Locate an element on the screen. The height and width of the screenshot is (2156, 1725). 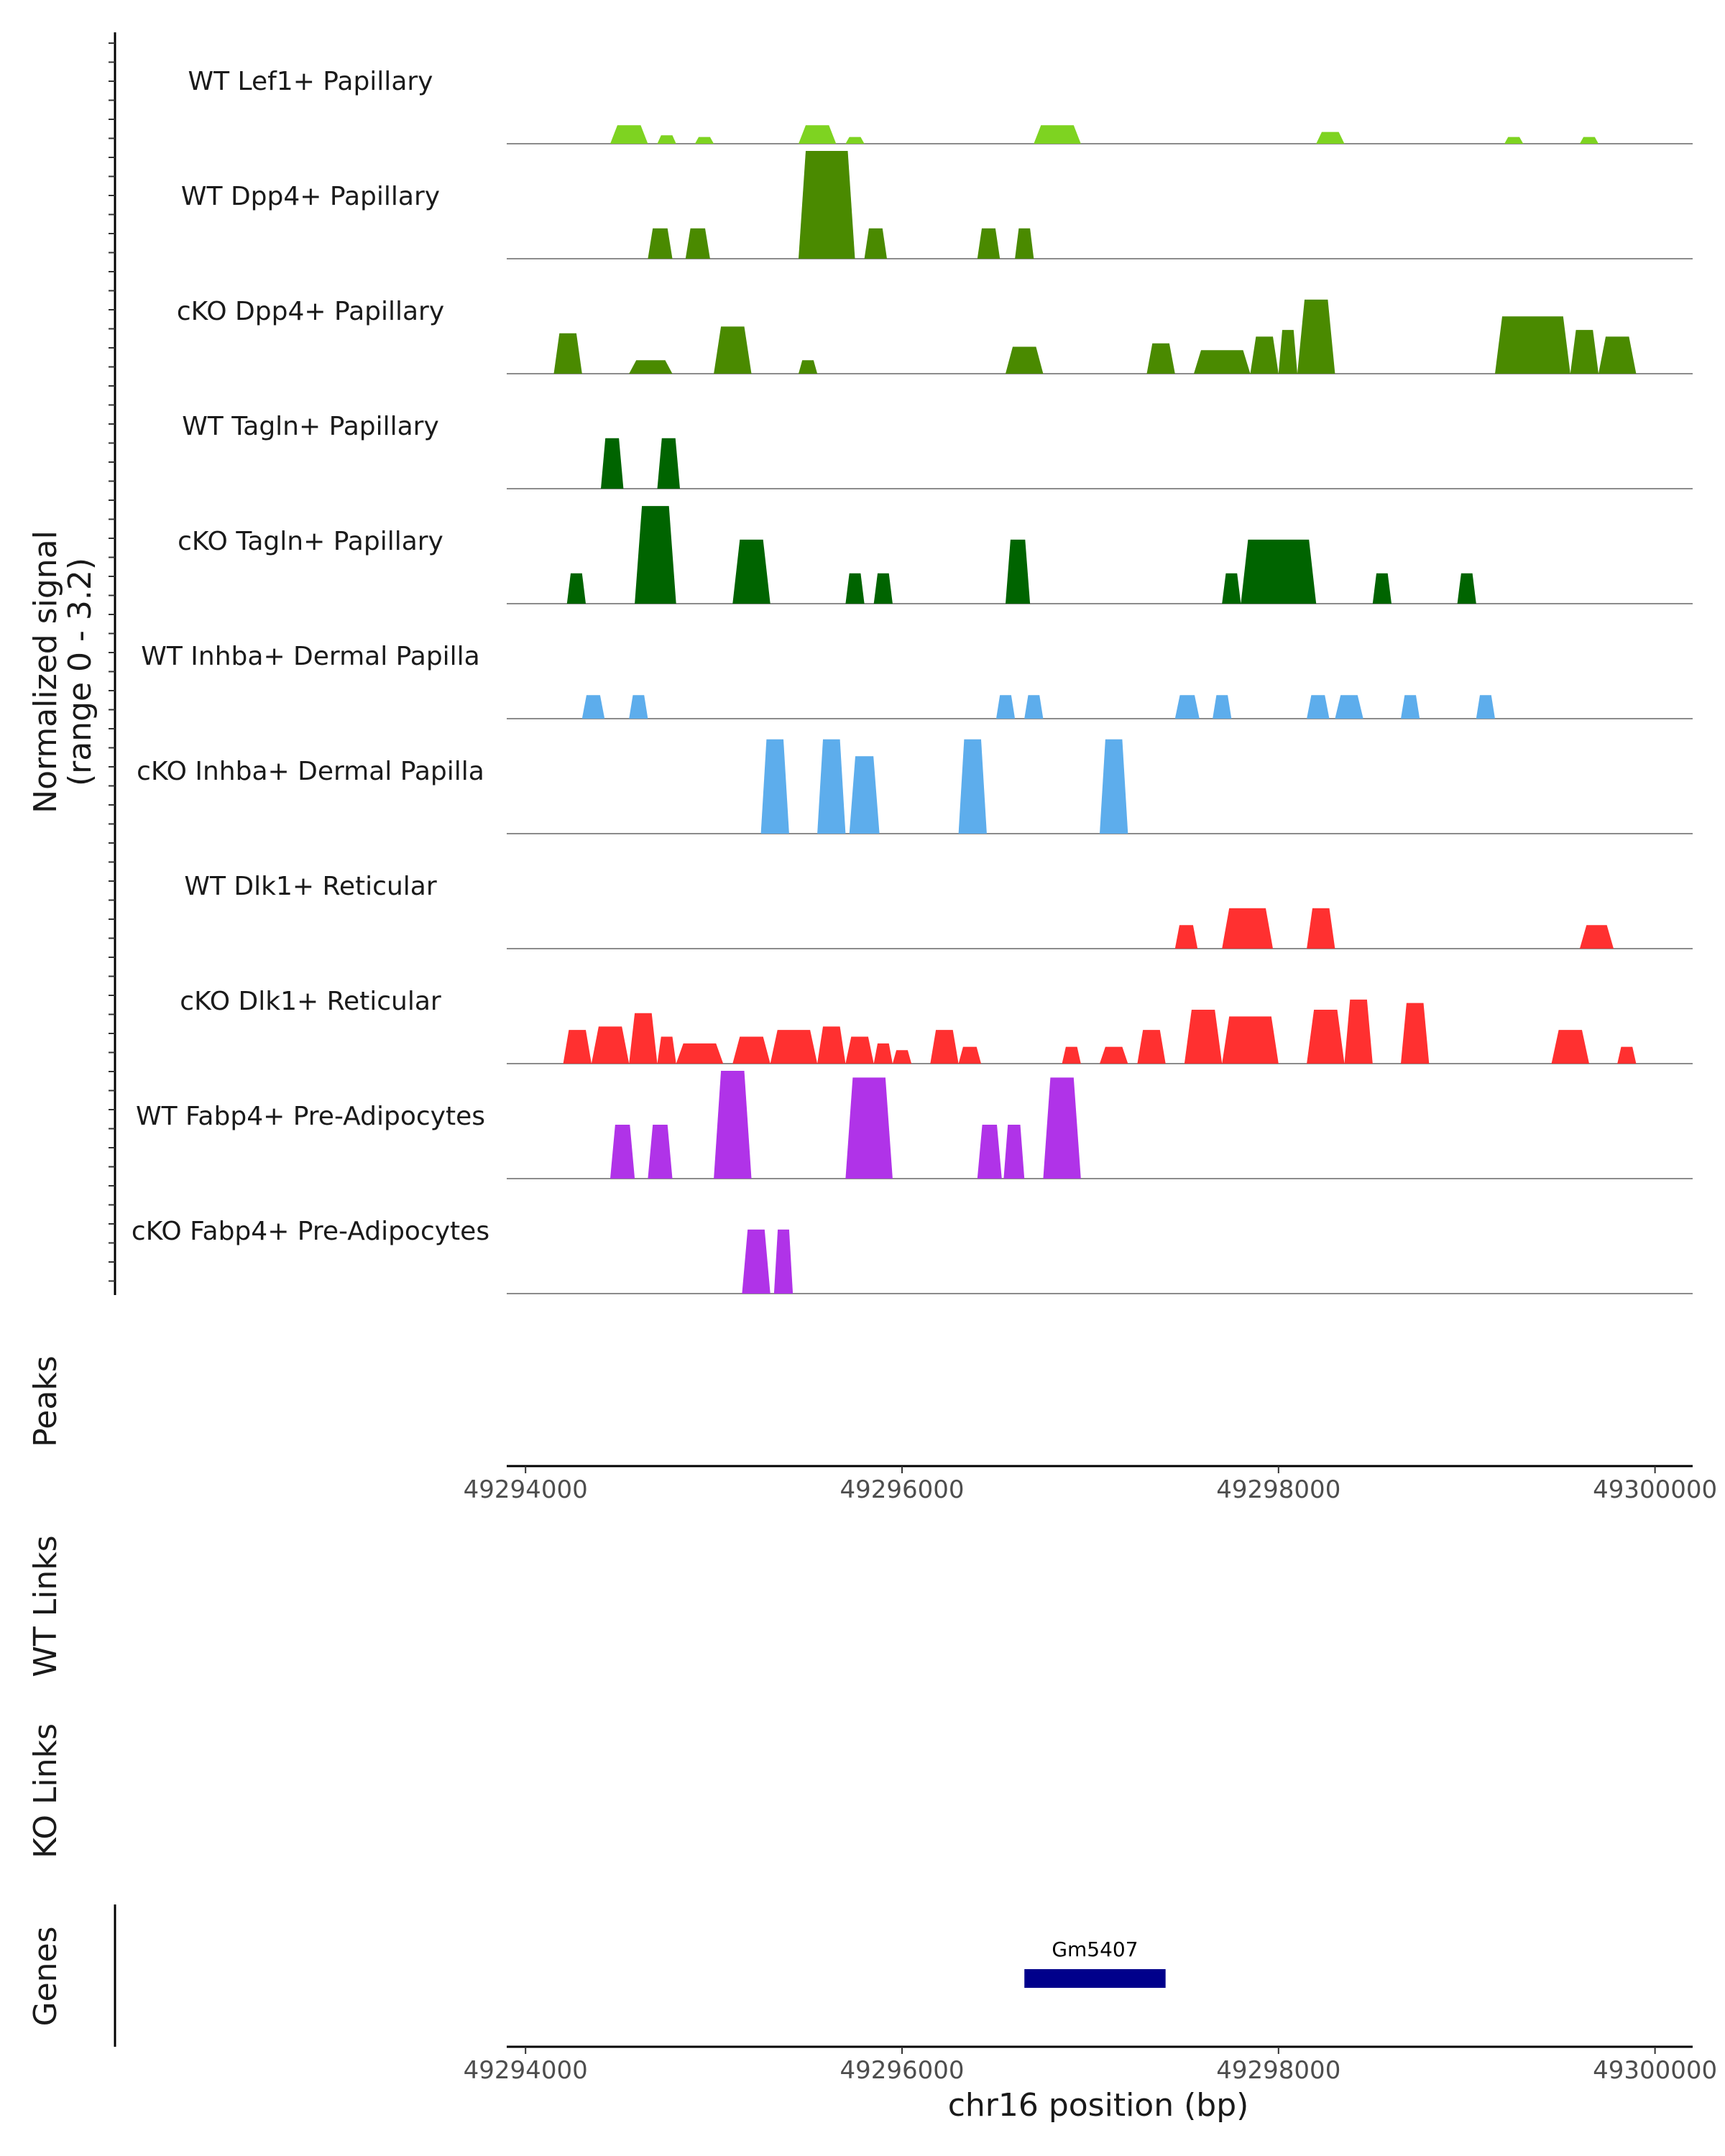
track-label: WT Lef1+ Papillary is located at coordinates (310, 81).